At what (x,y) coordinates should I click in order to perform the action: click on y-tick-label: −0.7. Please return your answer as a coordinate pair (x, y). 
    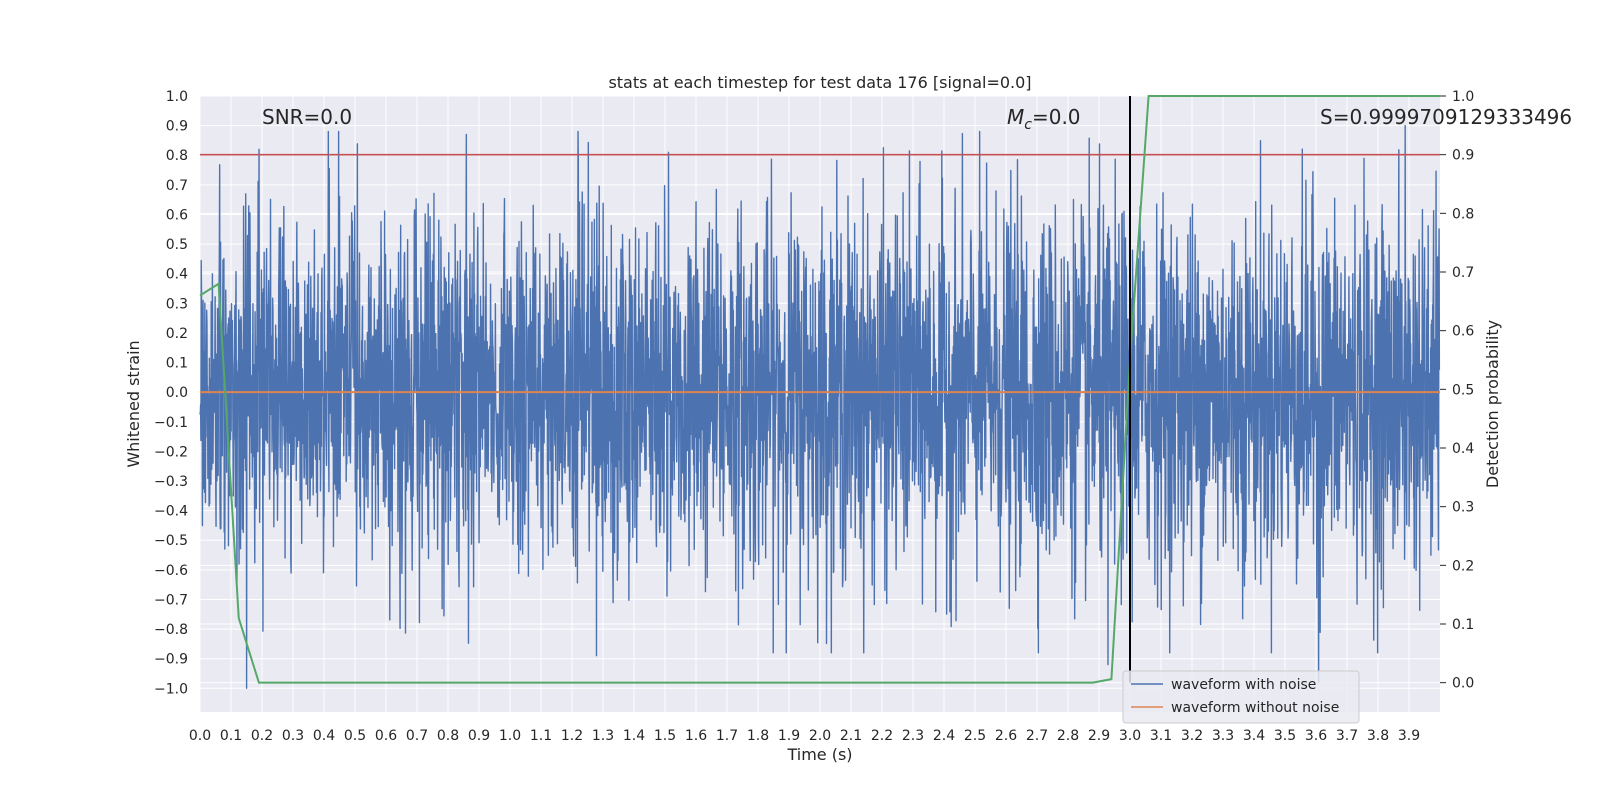
    Looking at the image, I should click on (171, 600).